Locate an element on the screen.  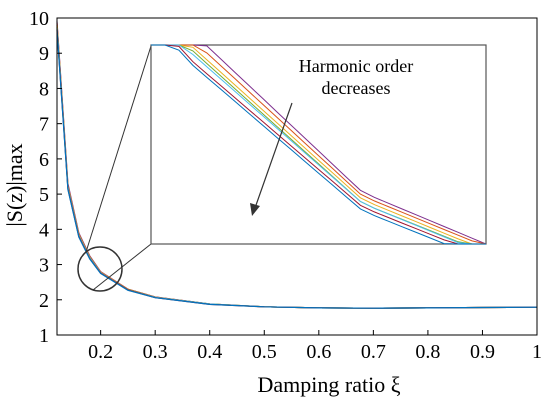
zoom-connector-top is located at coordinates (118, 149).